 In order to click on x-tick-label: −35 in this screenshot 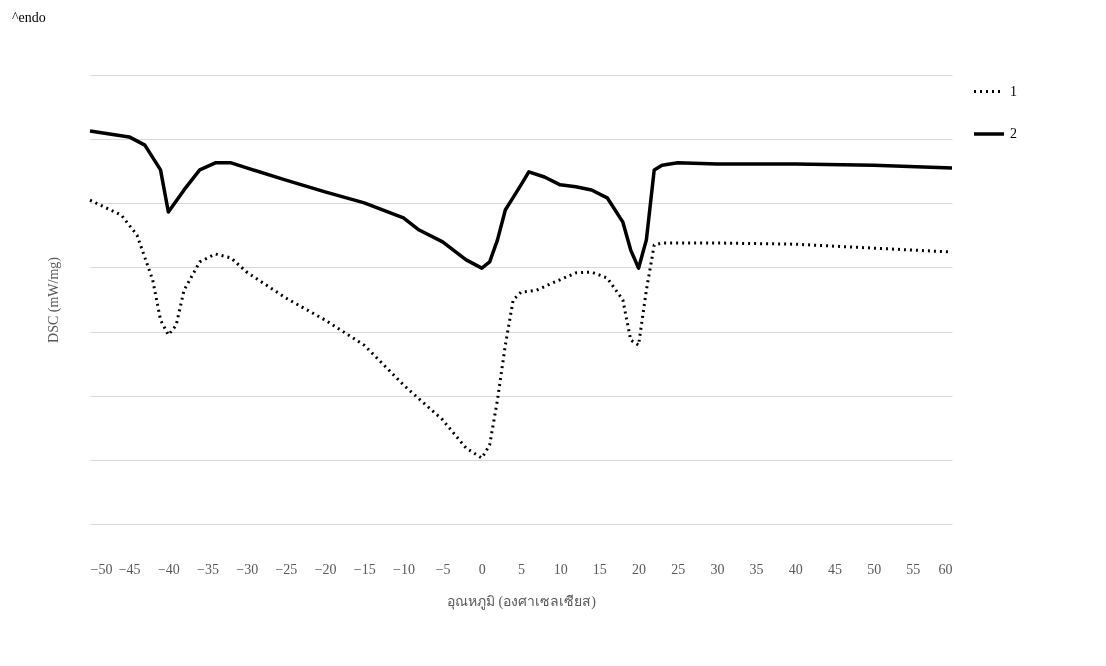, I will do `click(208, 569)`.